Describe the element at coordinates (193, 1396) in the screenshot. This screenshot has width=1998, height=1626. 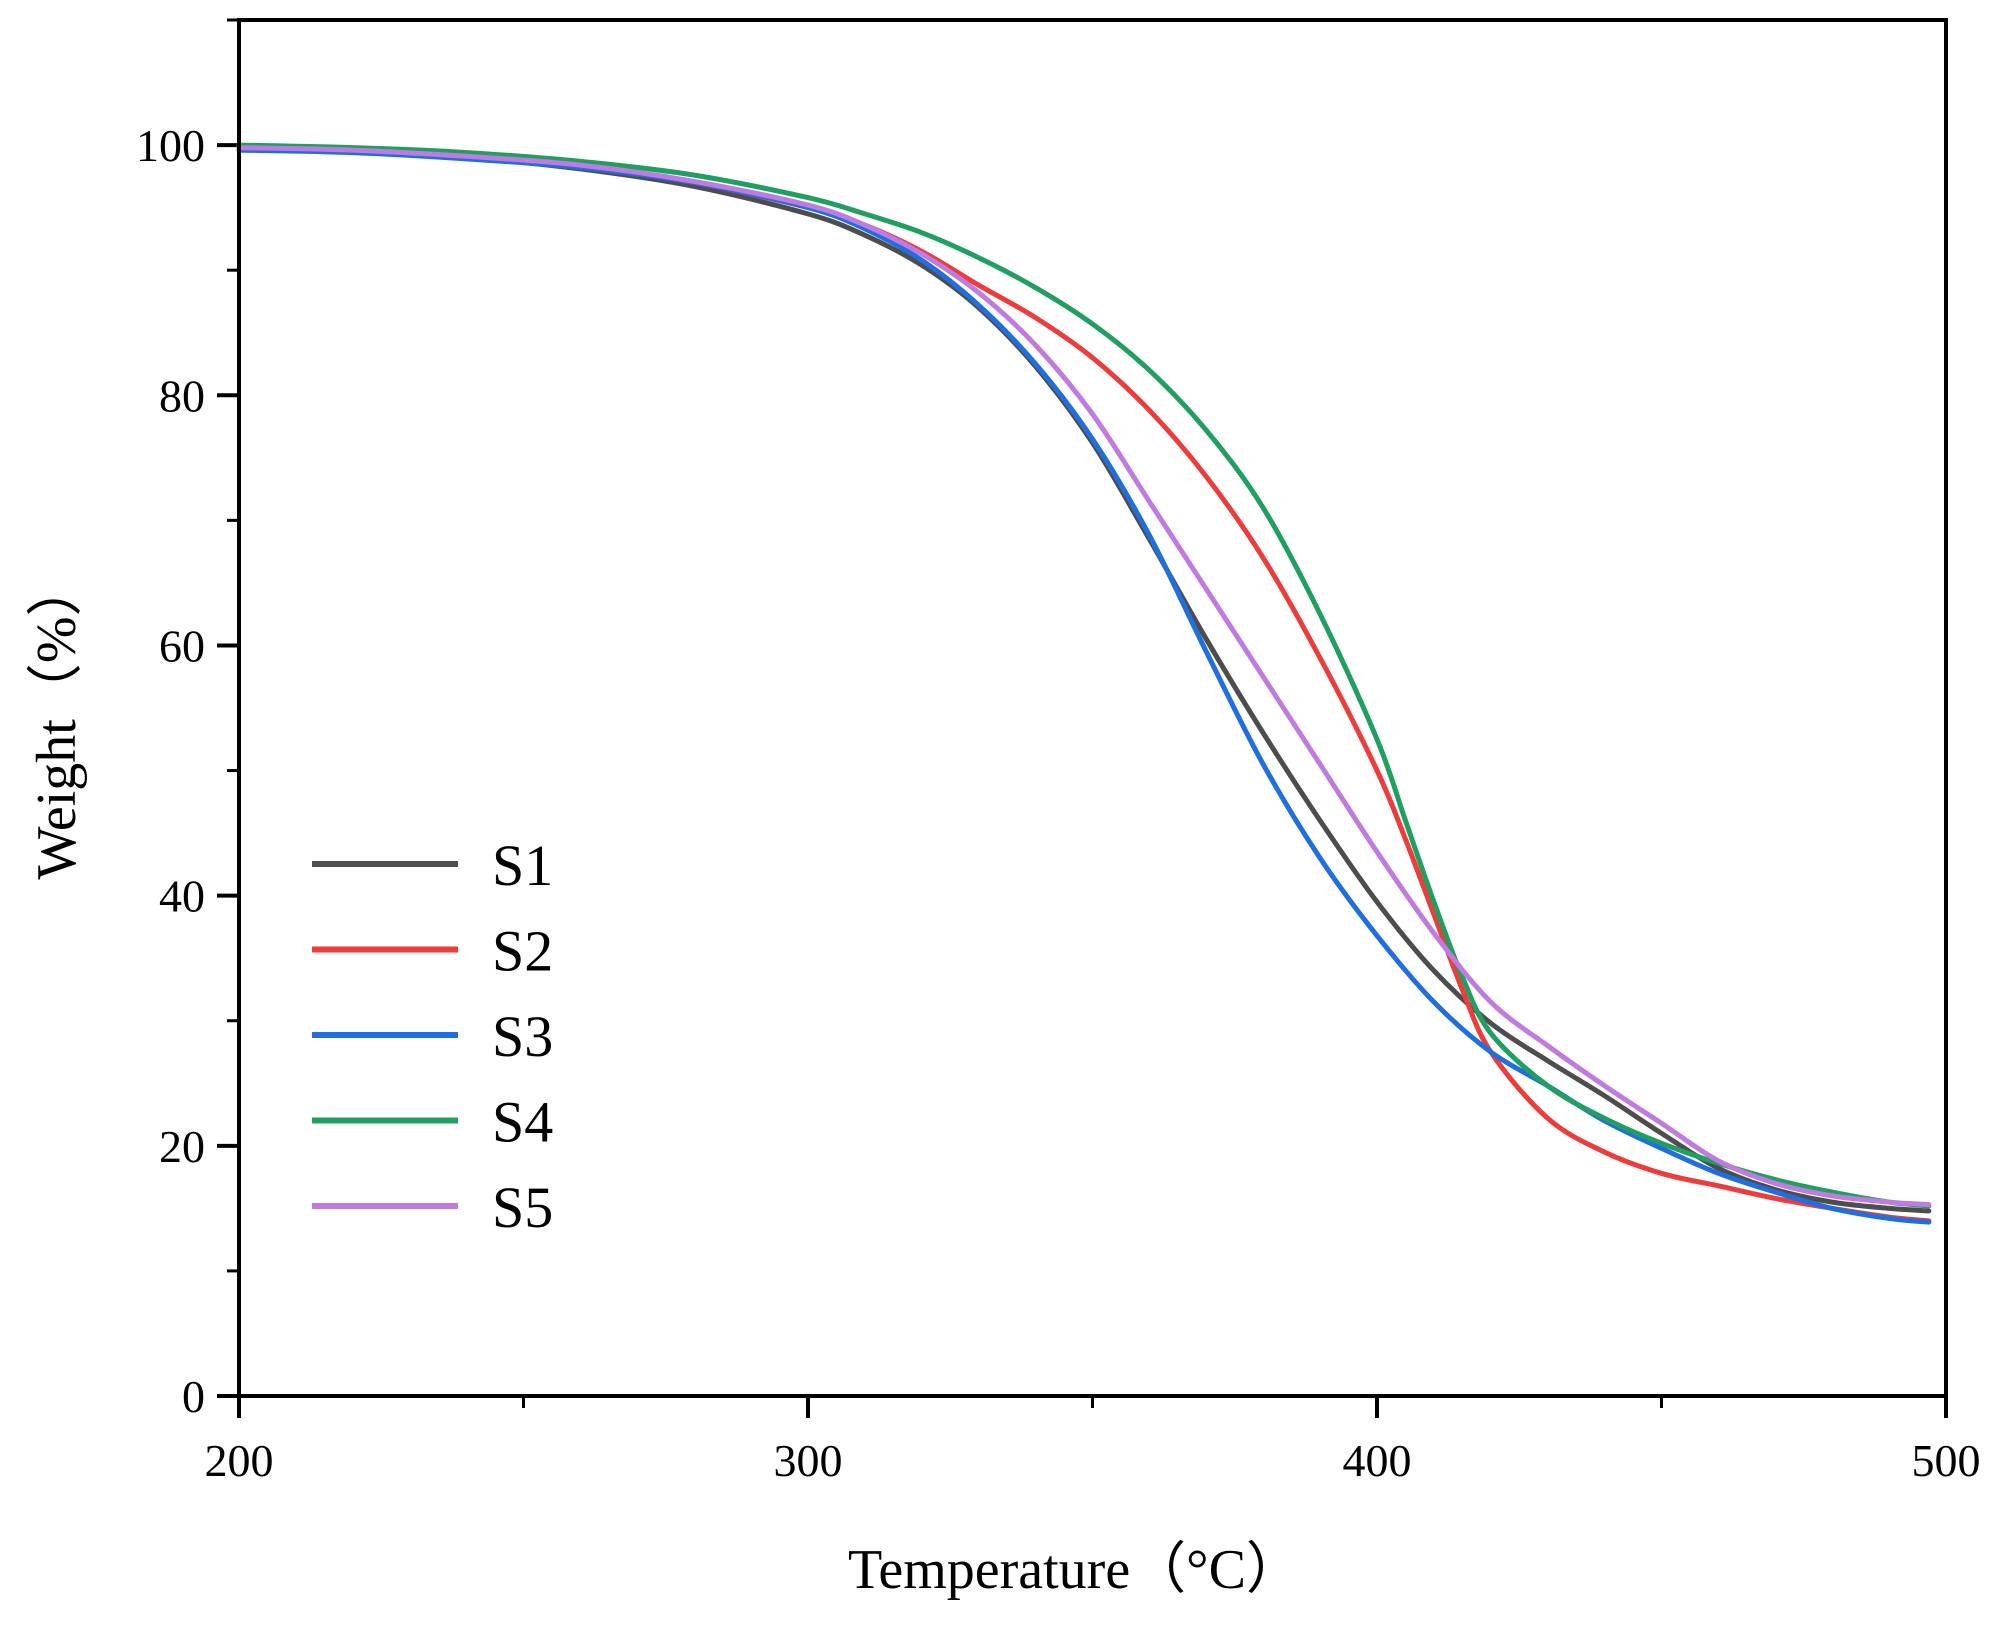
I see `y-tick-label: 0` at that location.